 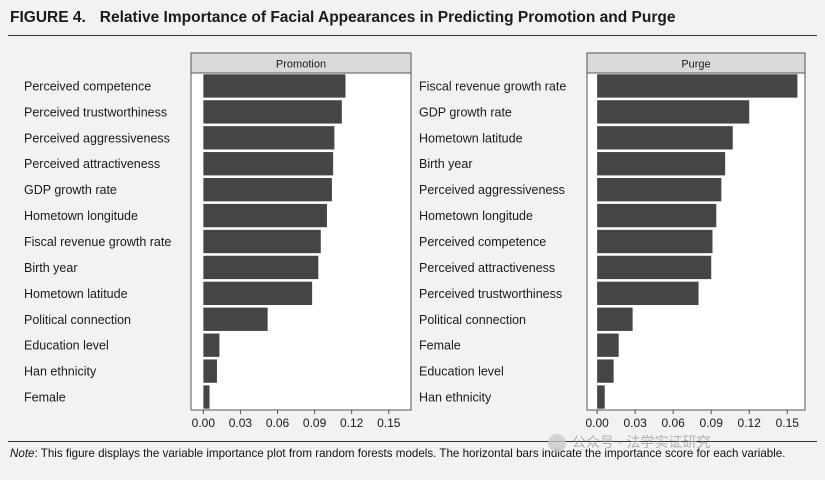 What do you see at coordinates (301, 65) in the screenshot?
I see `panel-title: Promotion` at bounding box center [301, 65].